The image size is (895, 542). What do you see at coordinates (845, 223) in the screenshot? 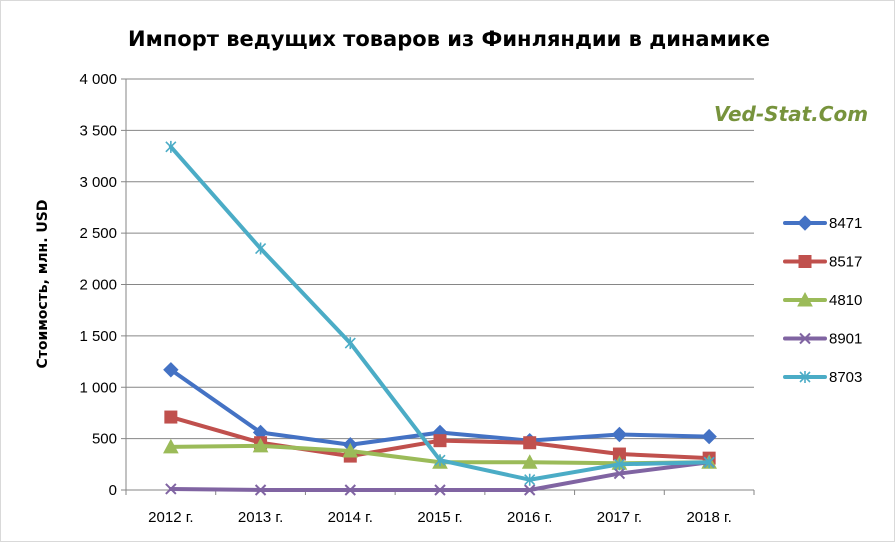
I see `legend-label: 8471` at bounding box center [845, 223].